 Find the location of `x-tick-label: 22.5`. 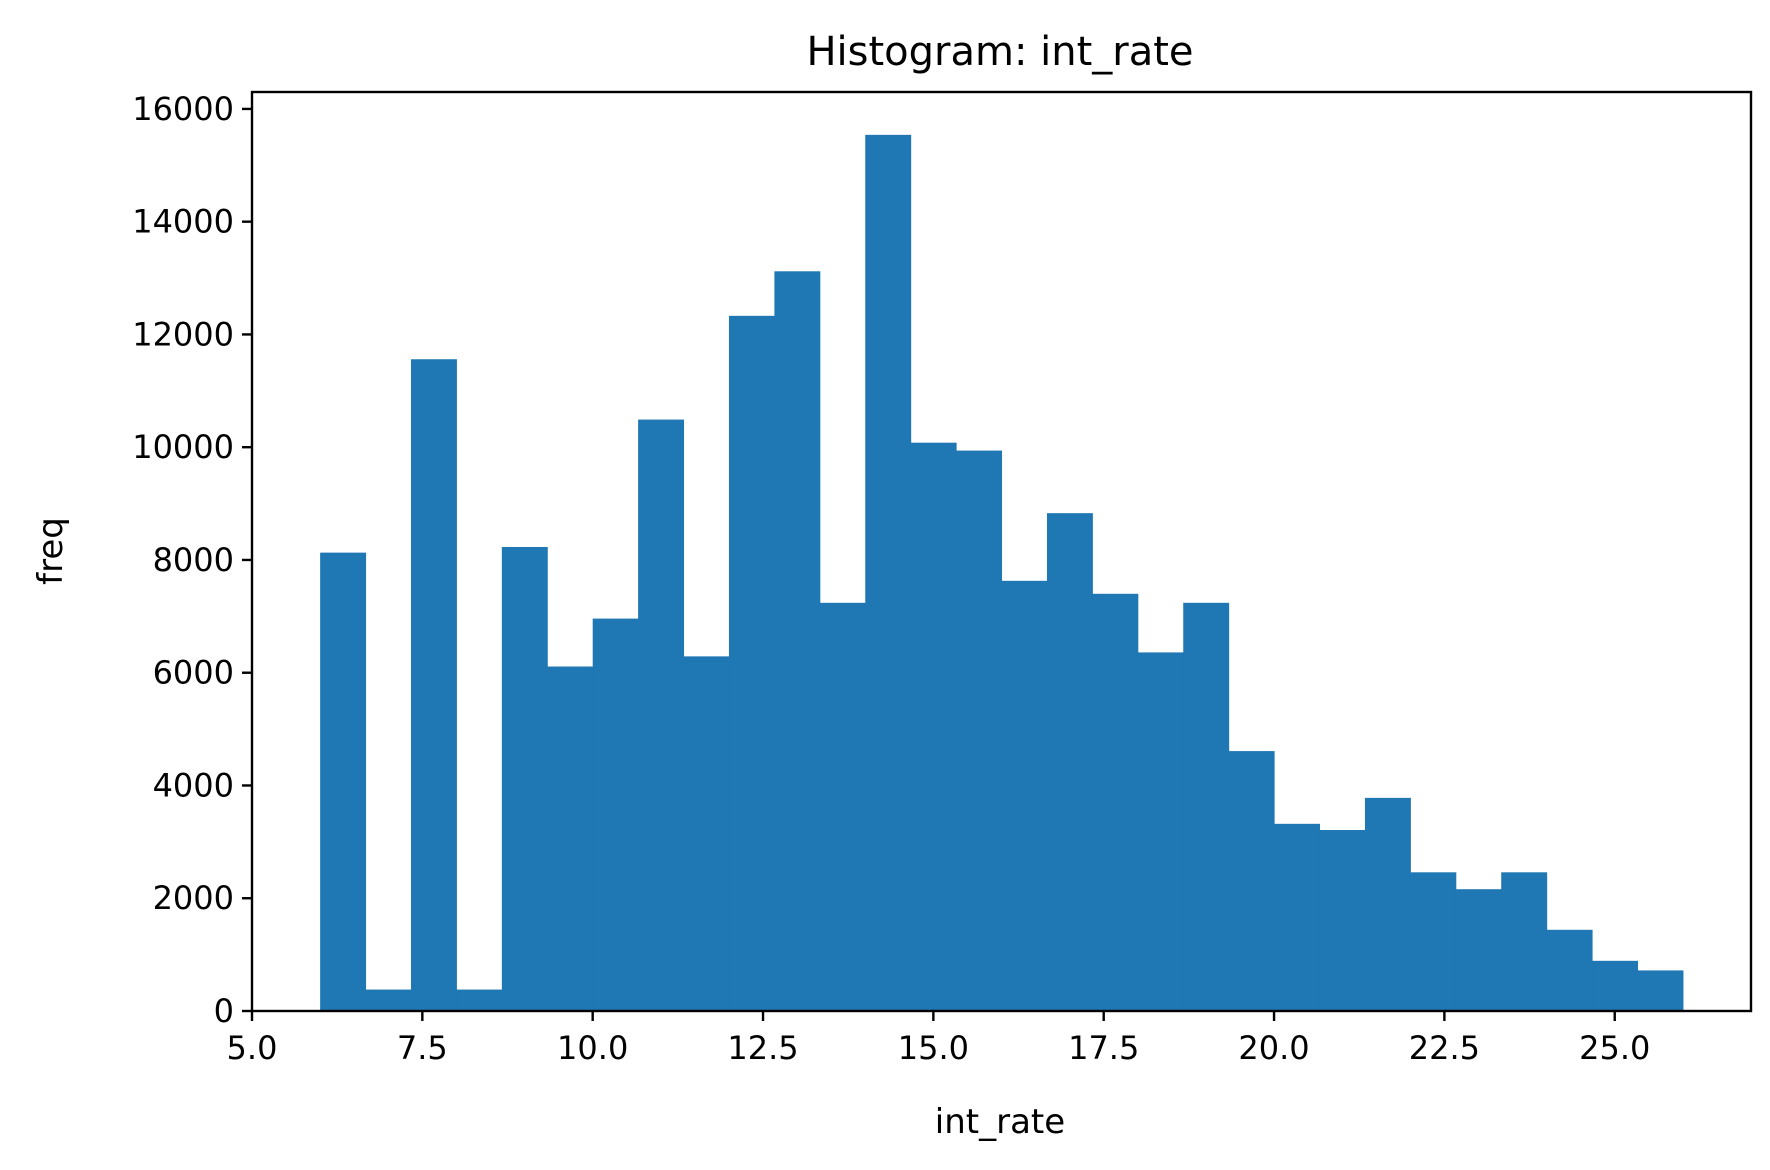

x-tick-label: 22.5 is located at coordinates (1444, 1048).